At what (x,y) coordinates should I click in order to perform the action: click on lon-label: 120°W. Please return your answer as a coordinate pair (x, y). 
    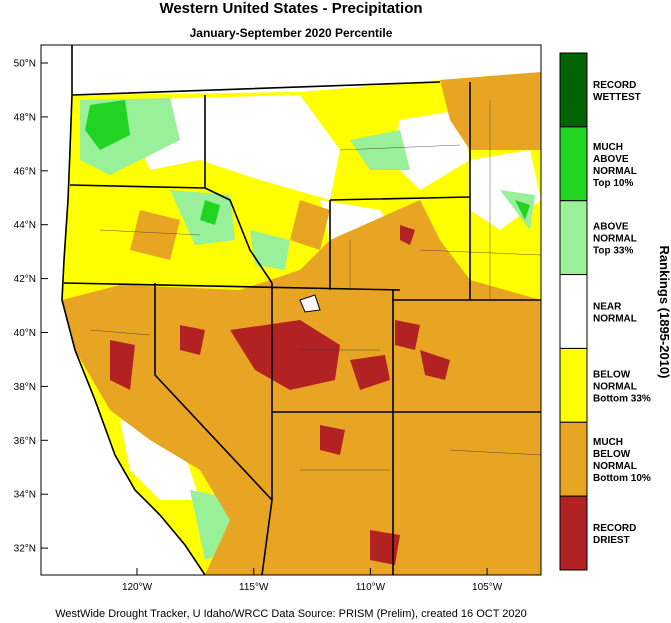
    Looking at the image, I should click on (137, 587).